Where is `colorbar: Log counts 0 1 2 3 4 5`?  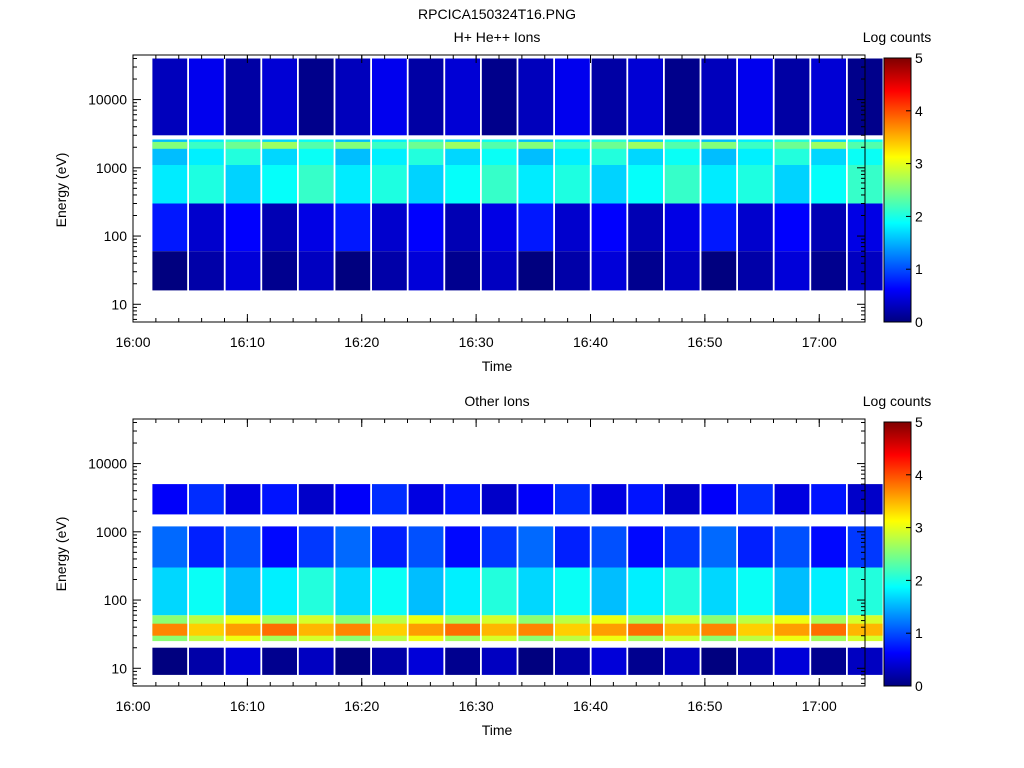
colorbar: Log counts 0 1 2 3 4 5 is located at coordinates (897, 179).